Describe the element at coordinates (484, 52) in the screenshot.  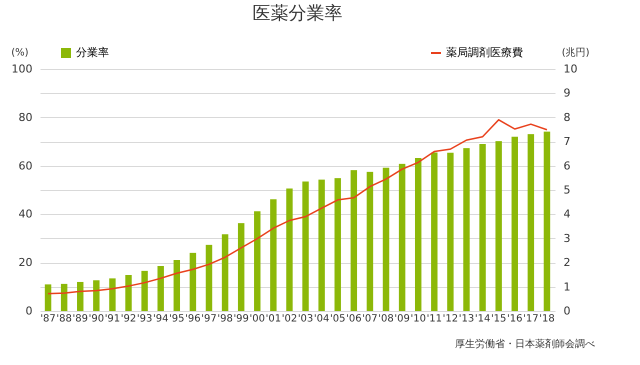
I see `legend-label: 薬局調剤医療費` at that location.